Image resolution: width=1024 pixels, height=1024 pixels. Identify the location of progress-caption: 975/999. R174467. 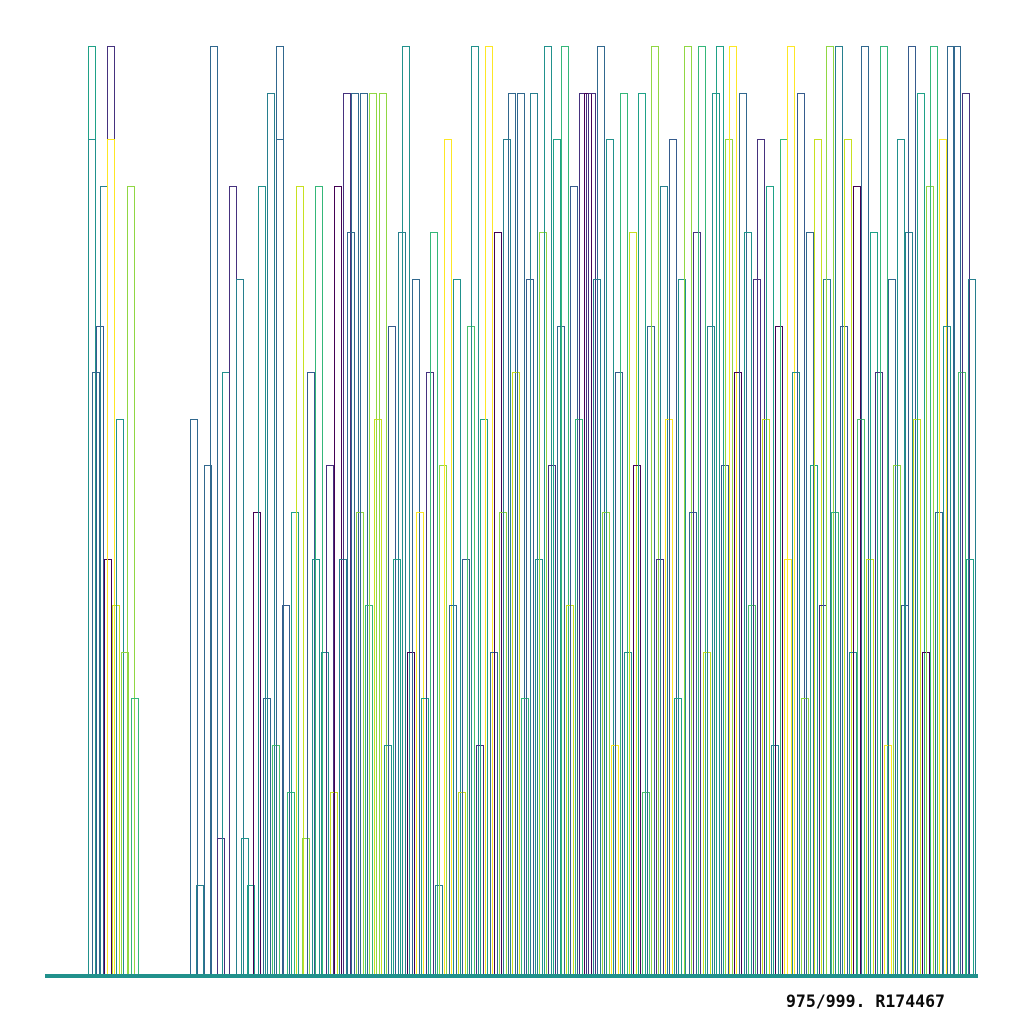
(865, 1001).